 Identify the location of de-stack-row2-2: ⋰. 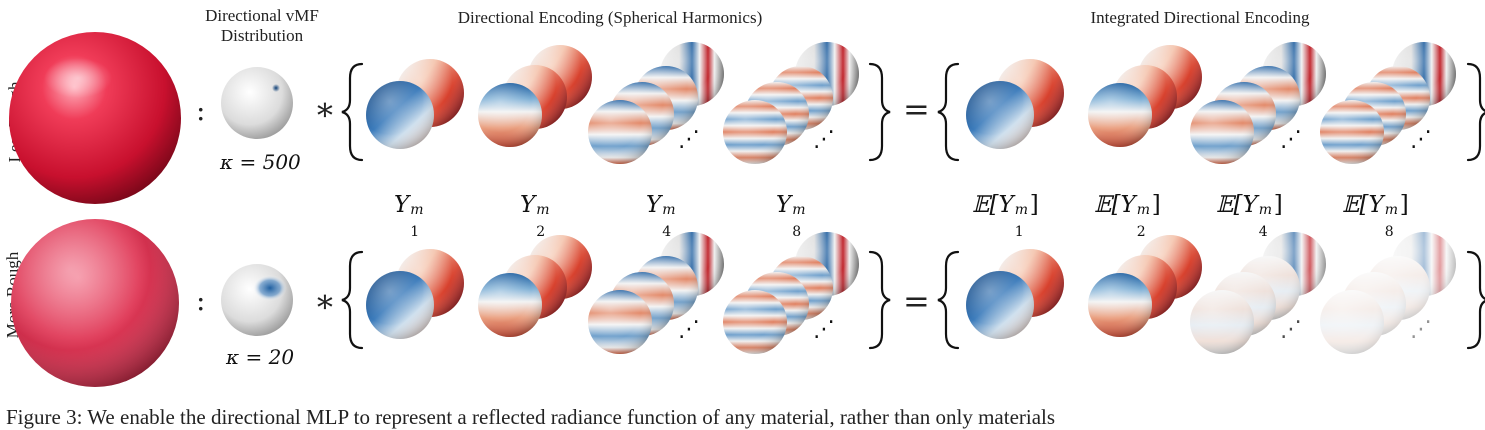
(656, 293).